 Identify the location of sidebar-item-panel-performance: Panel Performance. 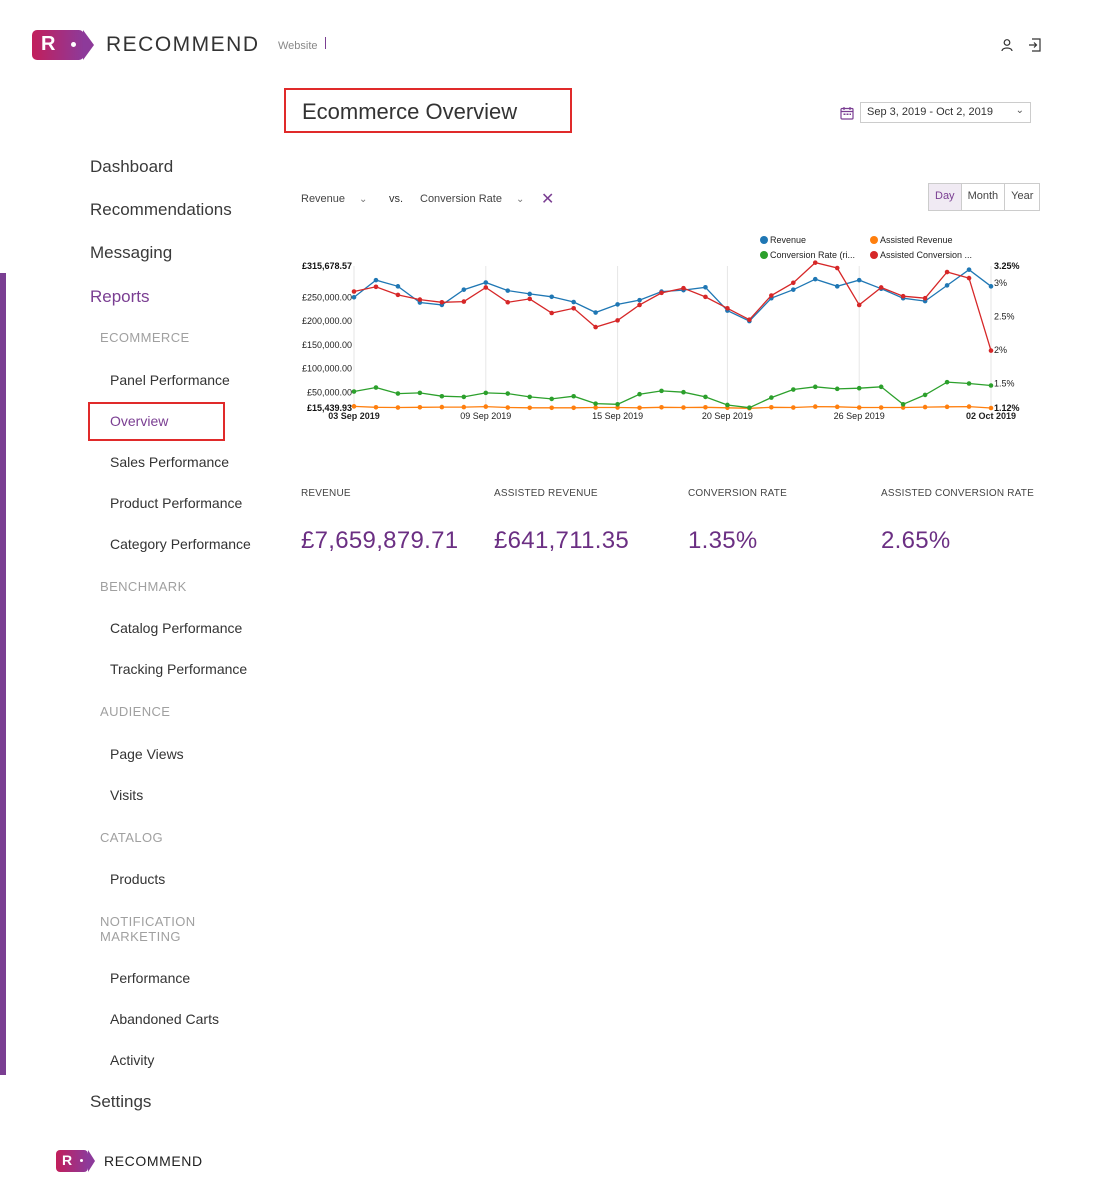
(170, 380).